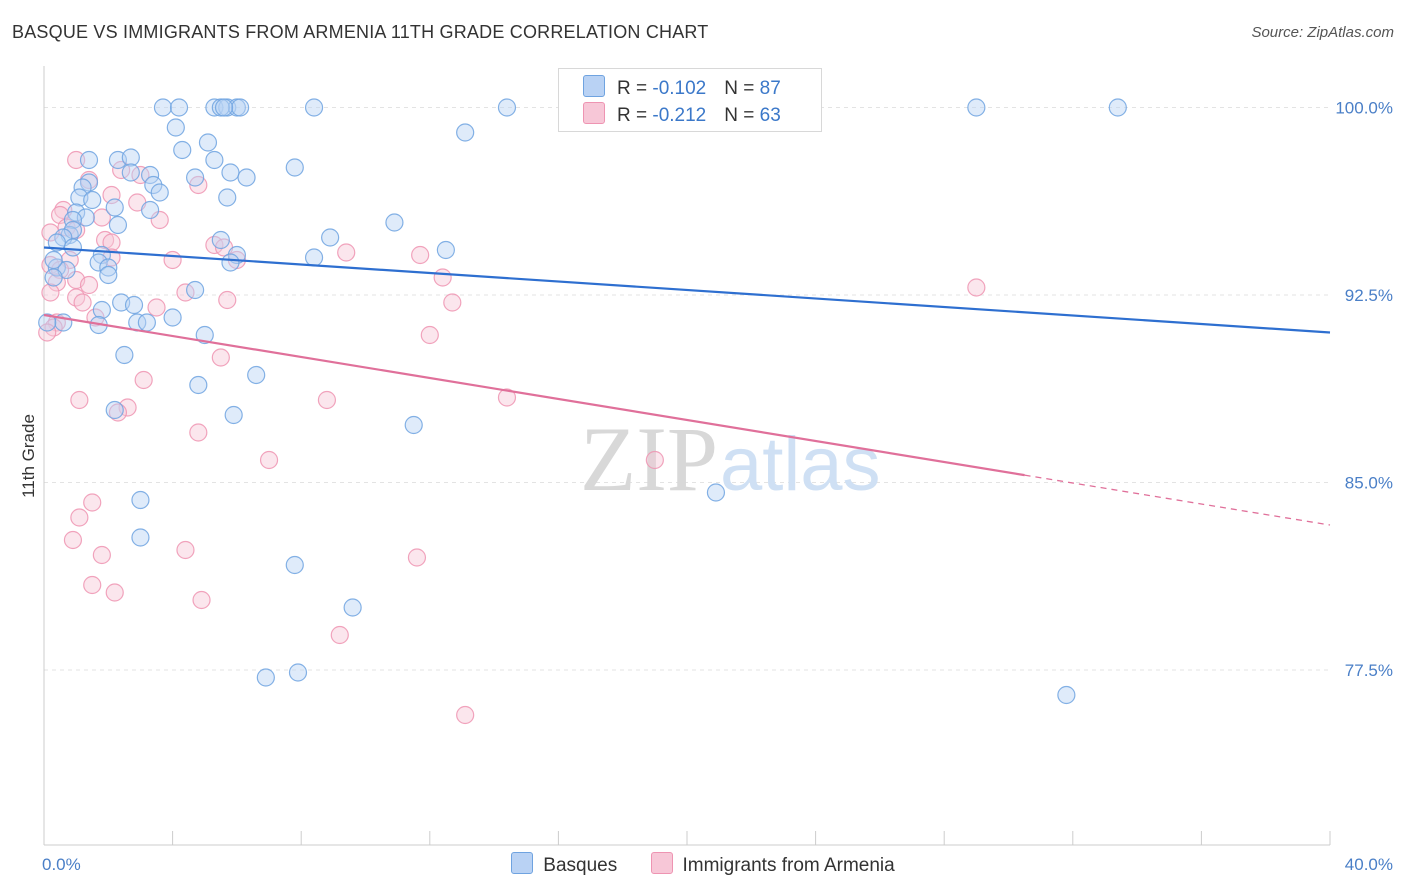 Image resolution: width=1406 pixels, height=892 pixels. I want to click on legend-label-basques: Basques, so click(580, 865).